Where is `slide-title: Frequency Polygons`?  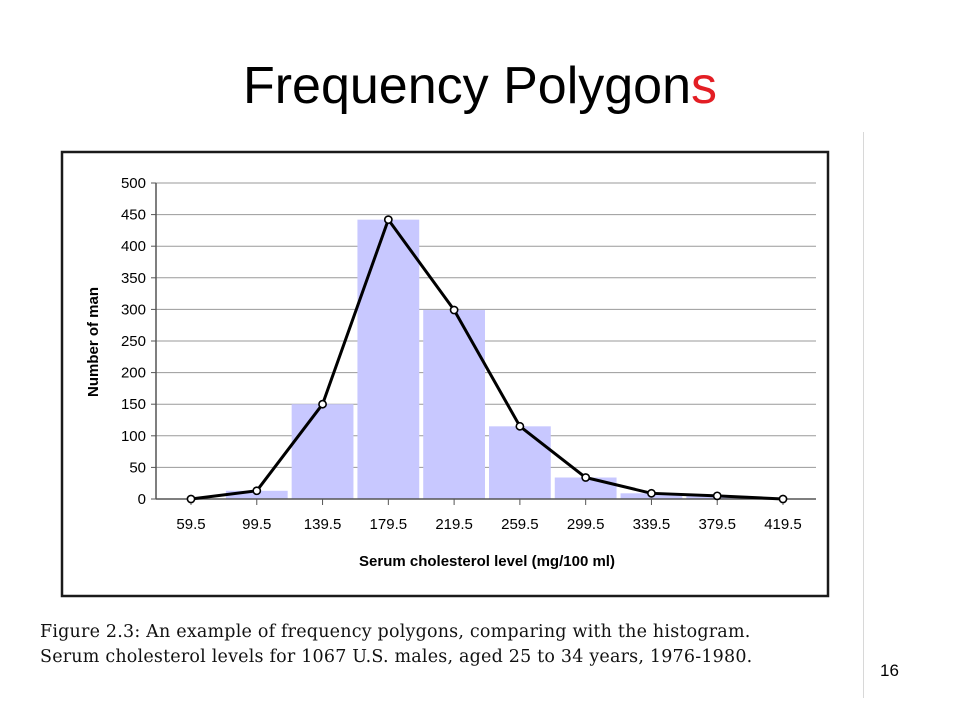 slide-title: Frequency Polygons is located at coordinates (480, 86).